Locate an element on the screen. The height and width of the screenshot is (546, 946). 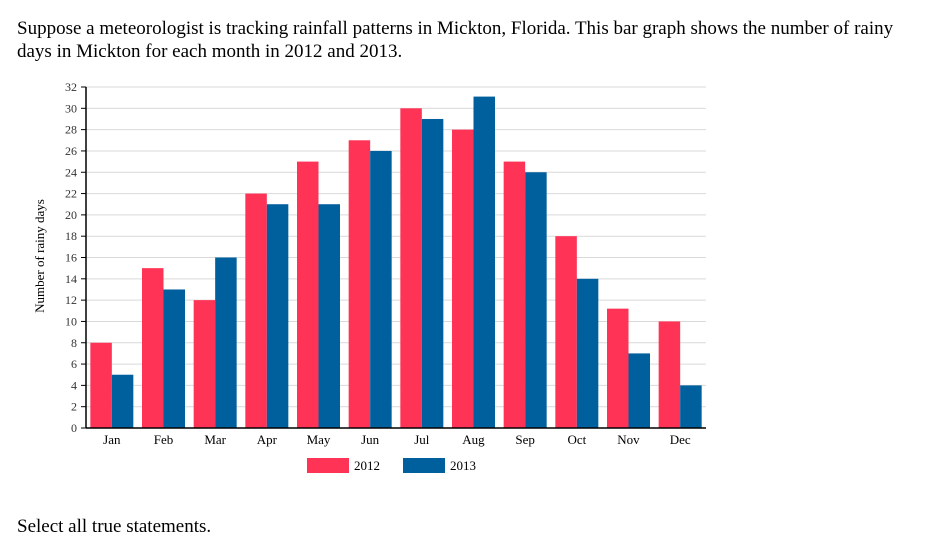
bar-2012-apr is located at coordinates (256, 310).